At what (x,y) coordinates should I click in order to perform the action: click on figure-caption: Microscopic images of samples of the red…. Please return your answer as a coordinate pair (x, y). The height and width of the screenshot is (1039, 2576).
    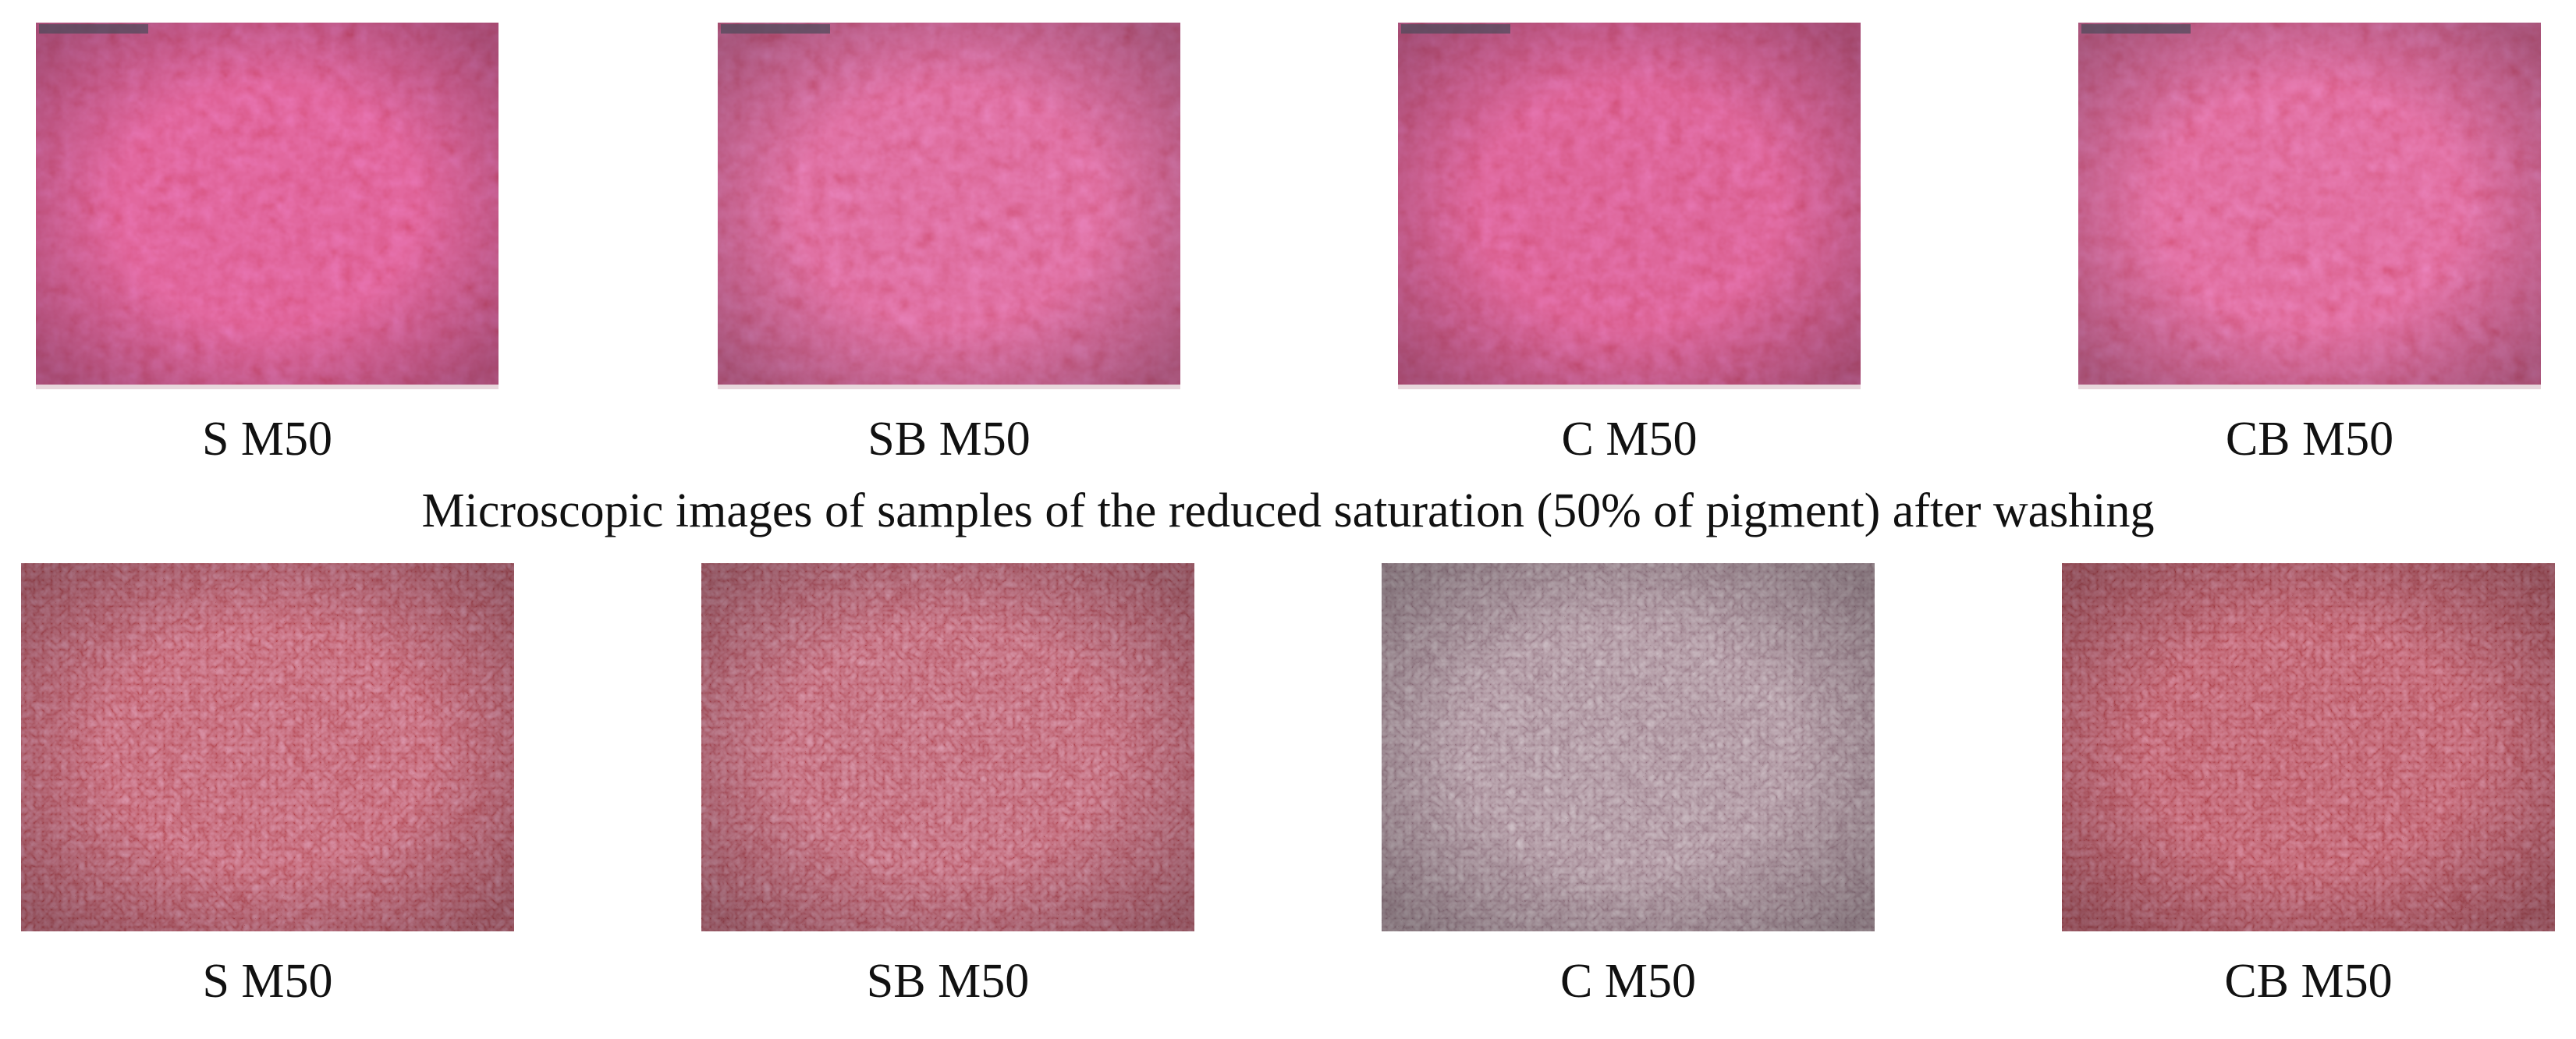
    Looking at the image, I should click on (1288, 510).